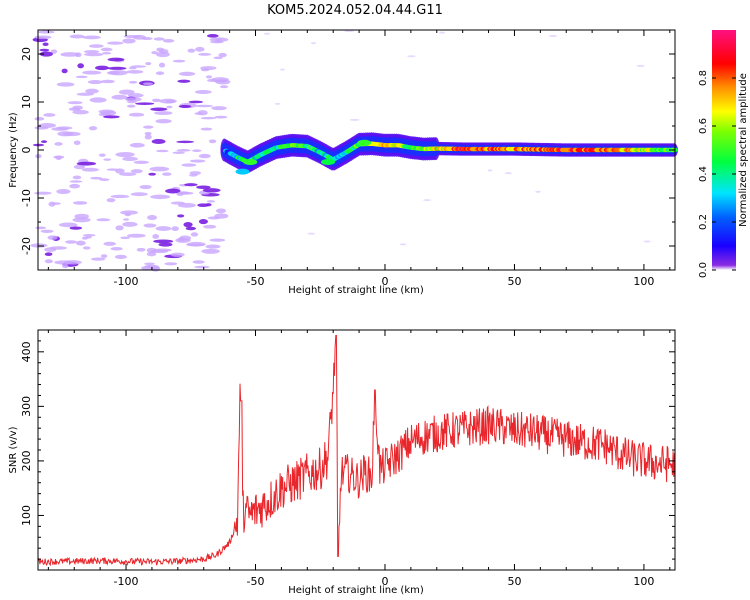  I want to click on colorbar-tick-label: 0.8, so click(703, 78).